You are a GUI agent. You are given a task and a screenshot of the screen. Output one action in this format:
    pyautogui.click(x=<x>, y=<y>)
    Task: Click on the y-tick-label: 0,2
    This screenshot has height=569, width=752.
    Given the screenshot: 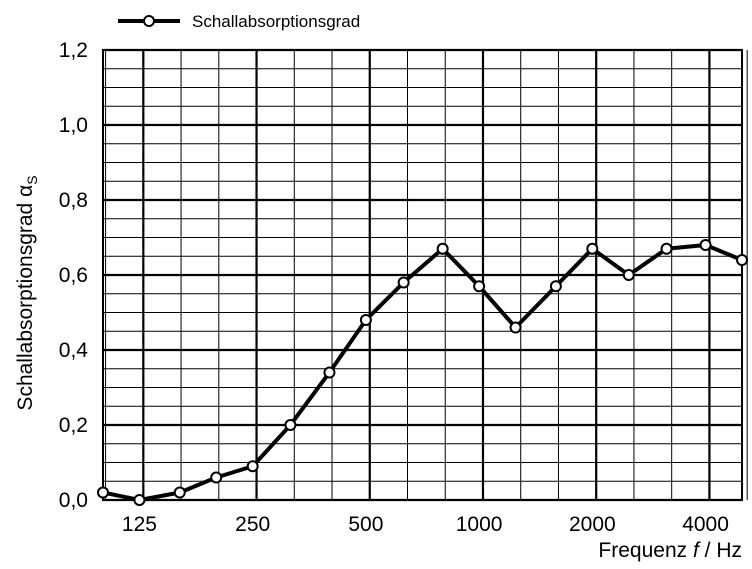 What is the action you would take?
    pyautogui.click(x=73, y=425)
    